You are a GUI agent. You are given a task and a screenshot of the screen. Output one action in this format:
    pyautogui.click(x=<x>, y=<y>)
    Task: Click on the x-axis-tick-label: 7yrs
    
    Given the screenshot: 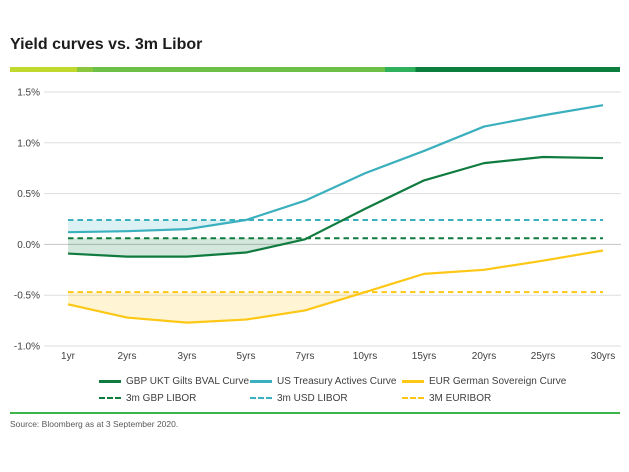 What is the action you would take?
    pyautogui.click(x=305, y=356)
    